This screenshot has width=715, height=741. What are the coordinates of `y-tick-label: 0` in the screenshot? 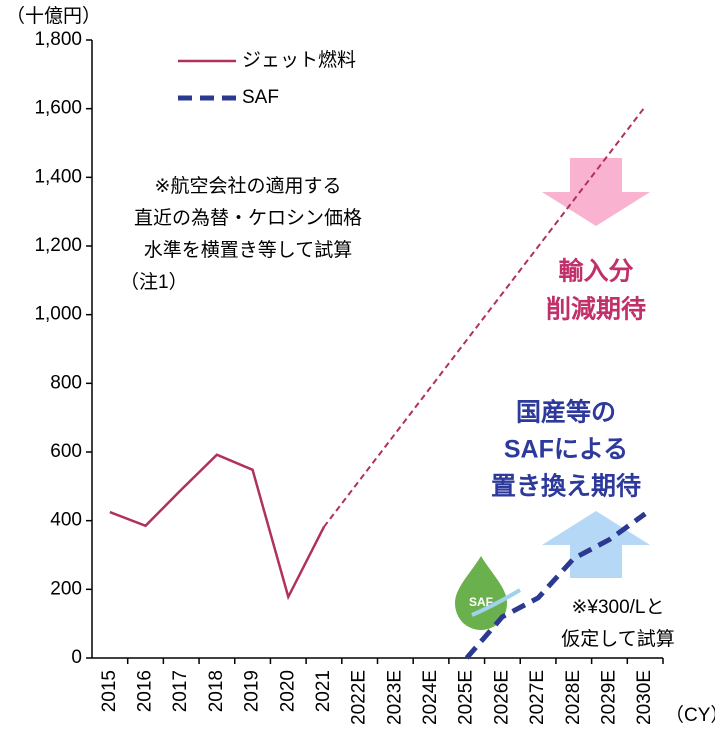 It's located at (76, 657).